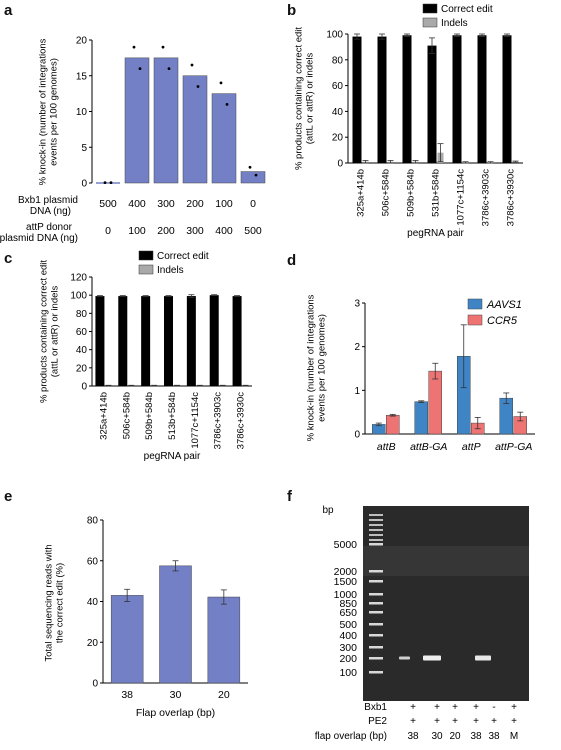 The height and width of the screenshot is (750, 561). I want to click on c-x-tick-label: 506c+584b, so click(126, 415).